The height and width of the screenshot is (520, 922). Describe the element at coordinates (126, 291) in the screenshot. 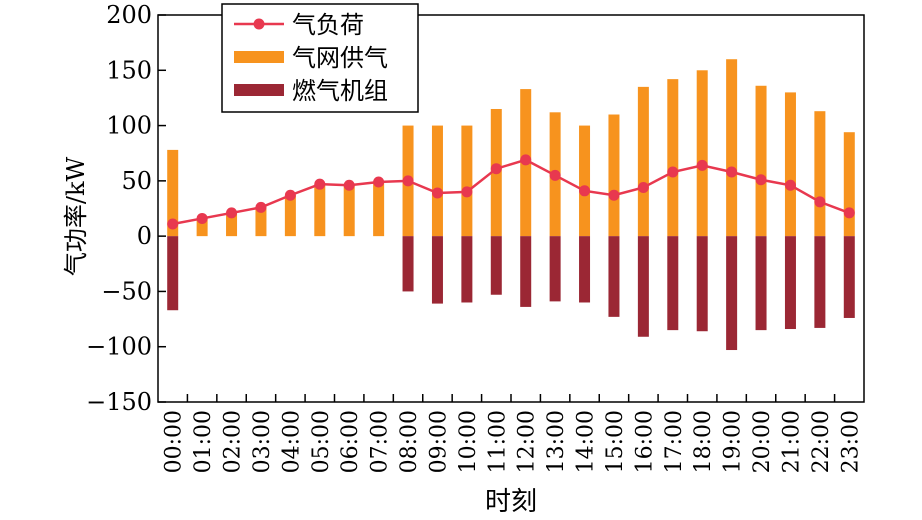

I see `y-tick-label: −50` at that location.